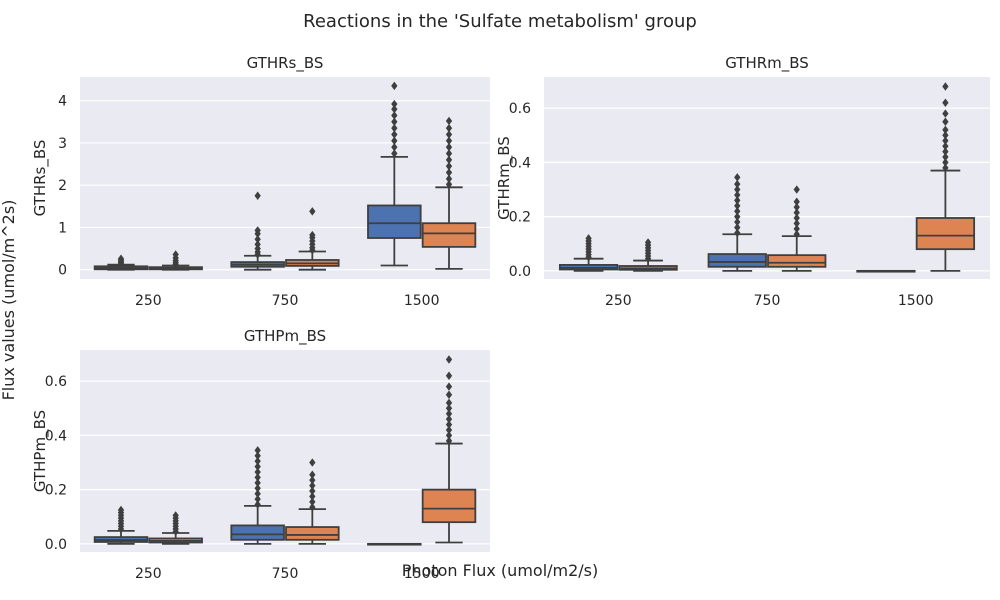  I want to click on figure-y-label: Flux values (umol/m^2s), so click(9, 300).